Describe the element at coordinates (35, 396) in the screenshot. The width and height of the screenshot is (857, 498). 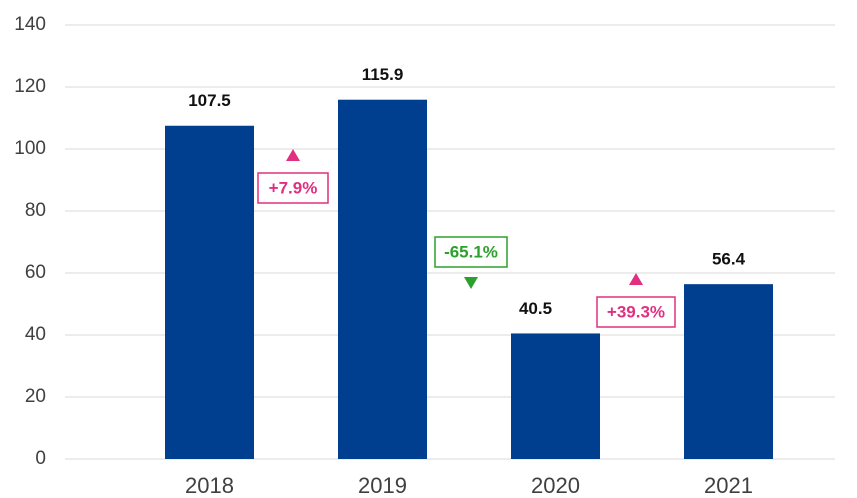
I see `y-tick-label: 20` at that location.